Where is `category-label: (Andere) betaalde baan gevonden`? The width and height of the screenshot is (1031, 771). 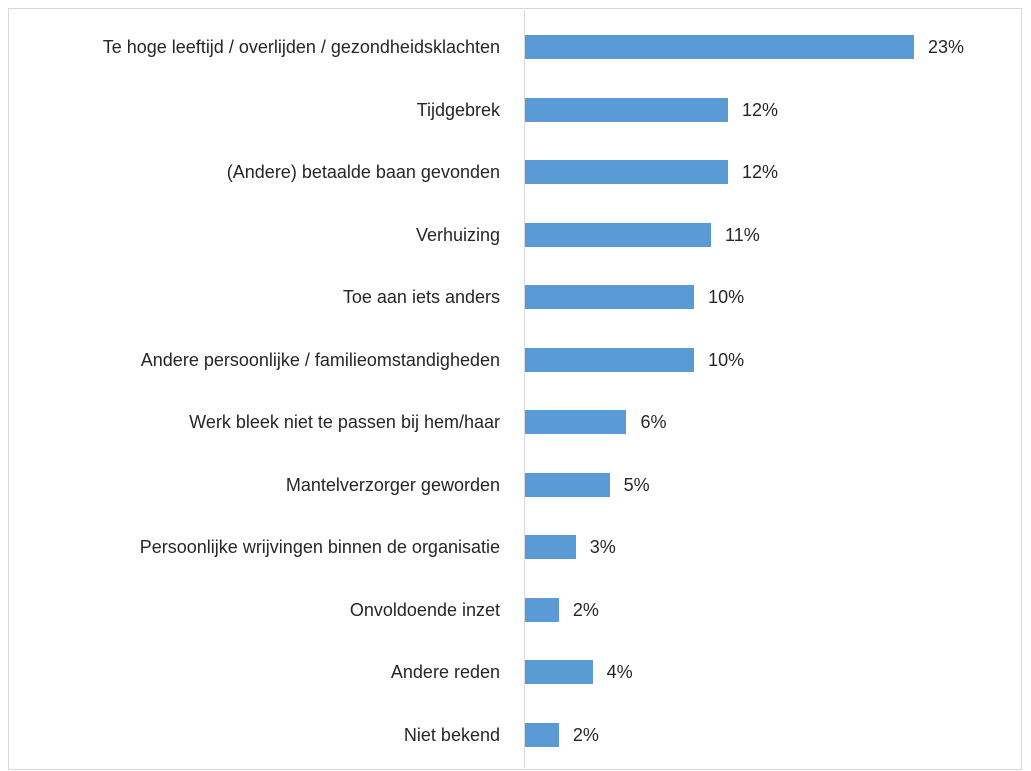
category-label: (Andere) betaalde baan gevonden is located at coordinates (363, 172).